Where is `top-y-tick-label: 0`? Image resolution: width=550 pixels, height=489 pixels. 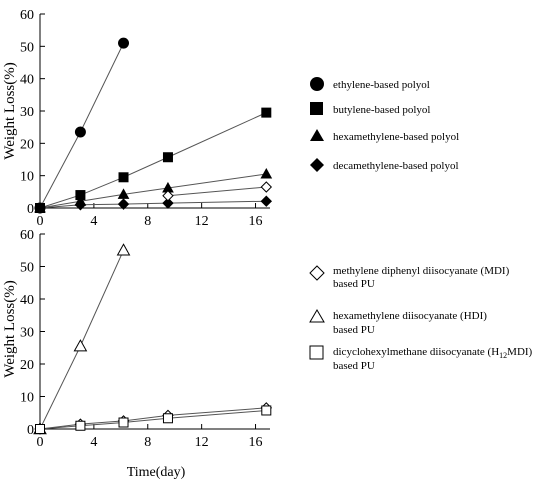
top-y-tick-label: 0 is located at coordinates (30, 209).